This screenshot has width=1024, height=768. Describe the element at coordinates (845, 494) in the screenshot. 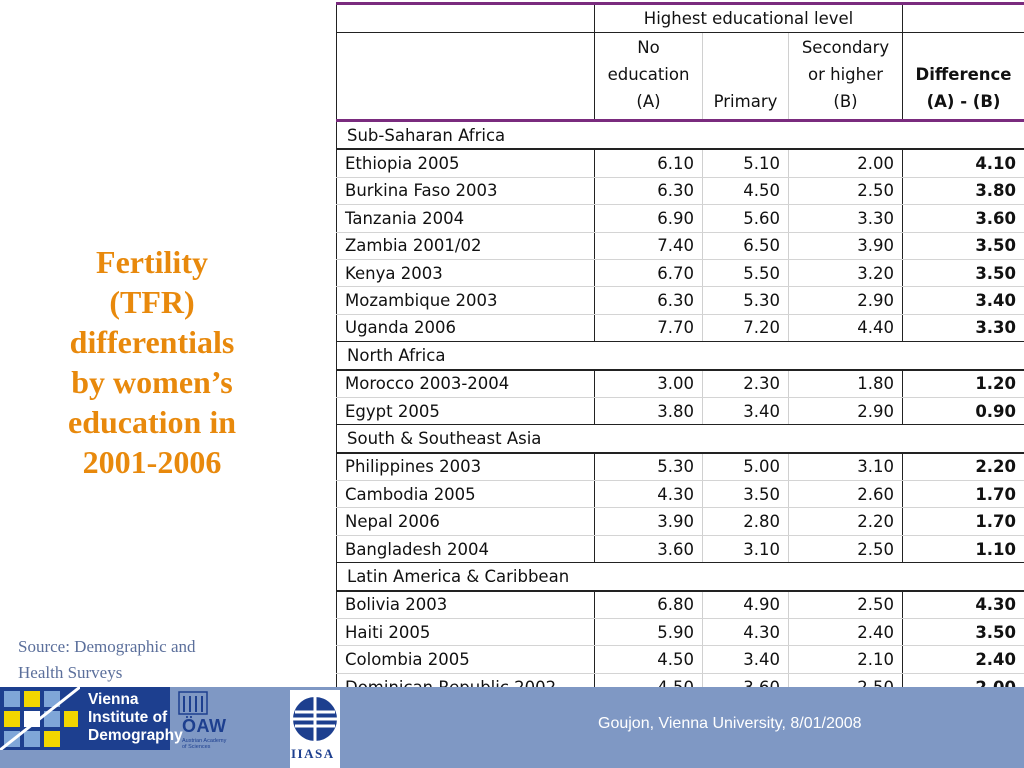

I see `secondary-value: 2.60` at that location.